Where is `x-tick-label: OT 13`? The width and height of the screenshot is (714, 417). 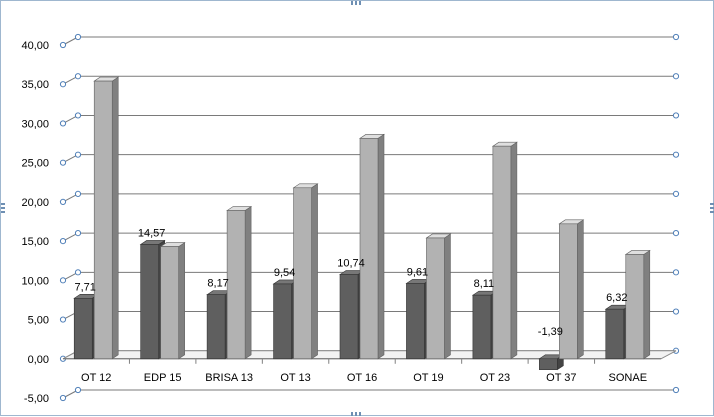
x-tick-label: OT 13 is located at coordinates (295, 378).